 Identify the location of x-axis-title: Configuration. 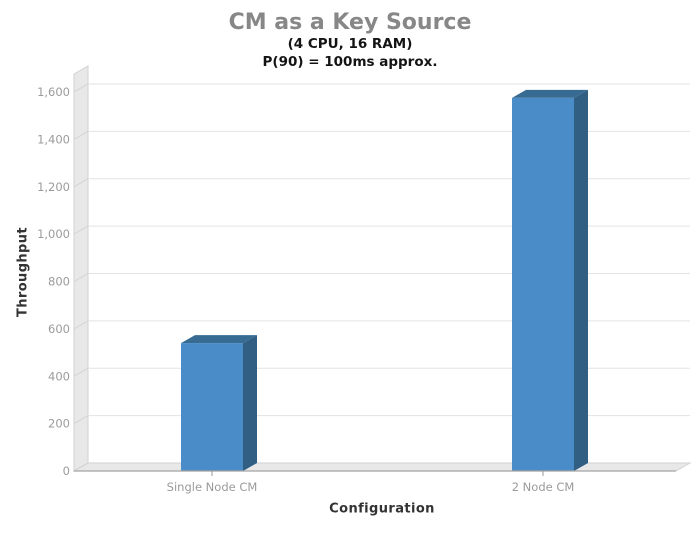
(382, 509).